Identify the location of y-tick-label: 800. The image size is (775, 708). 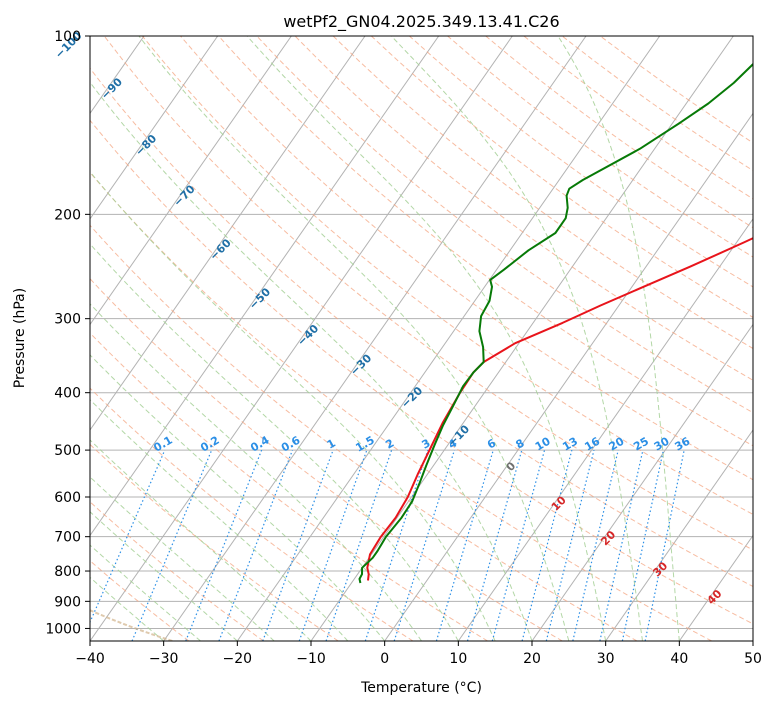
(67, 572).